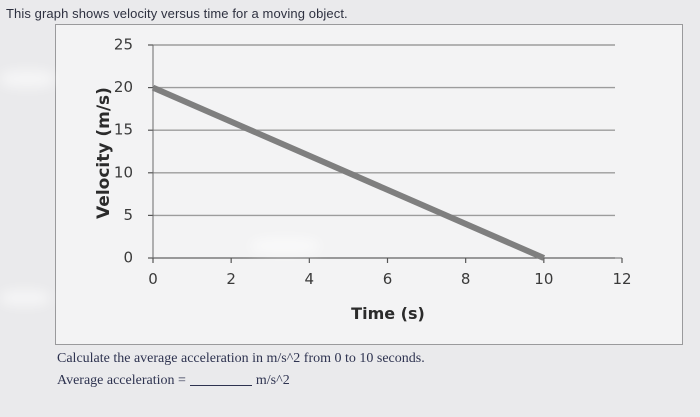 The width and height of the screenshot is (700, 417). I want to click on y-tick-label: 10, so click(123, 172).